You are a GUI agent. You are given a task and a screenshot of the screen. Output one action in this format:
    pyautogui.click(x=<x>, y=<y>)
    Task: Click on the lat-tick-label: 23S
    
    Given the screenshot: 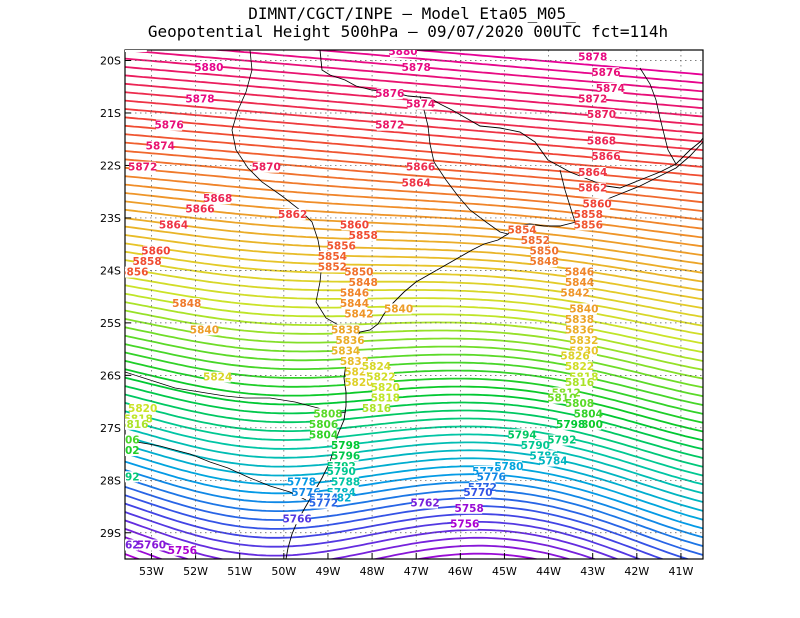 What is the action you would take?
    pyautogui.click(x=110, y=218)
    